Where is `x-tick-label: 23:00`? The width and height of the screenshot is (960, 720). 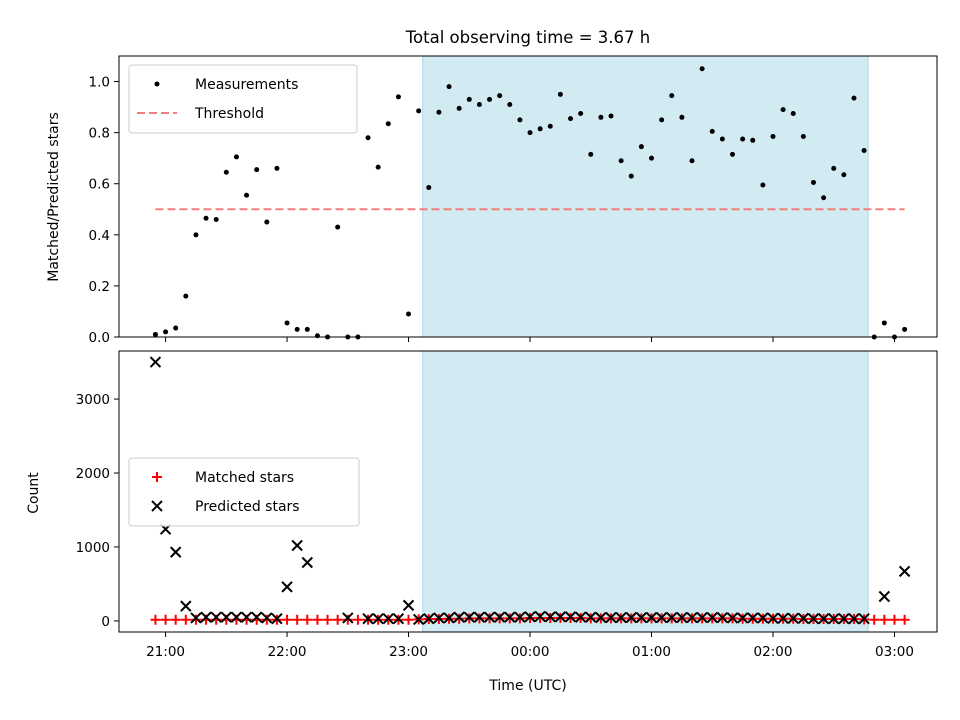 x-tick-label: 23:00 is located at coordinates (408, 652).